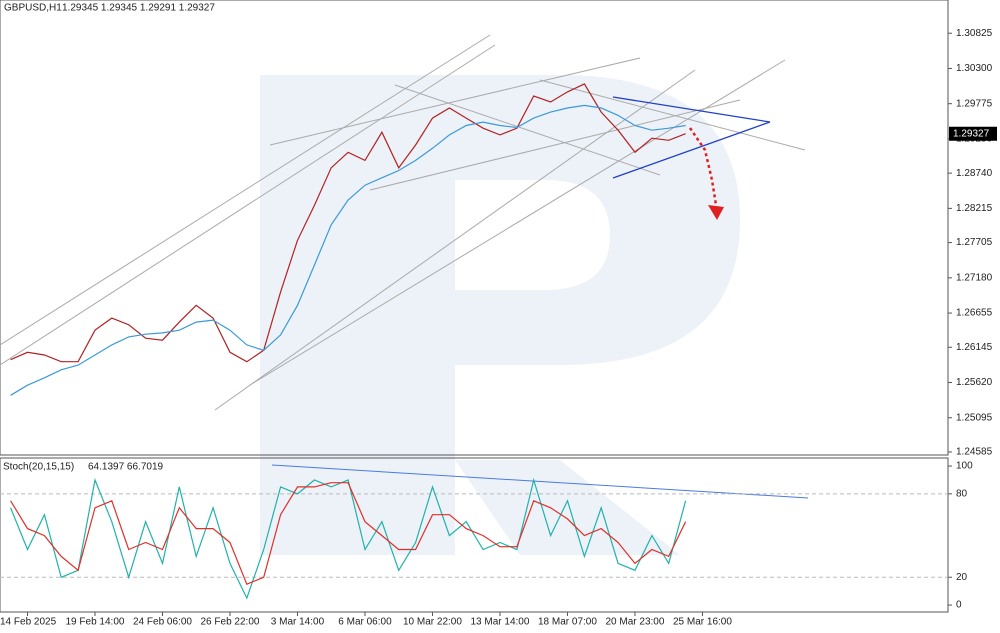 This screenshot has height=633, width=1000. I want to click on x-tick-label: 25 Mar 16:00, so click(702, 622).